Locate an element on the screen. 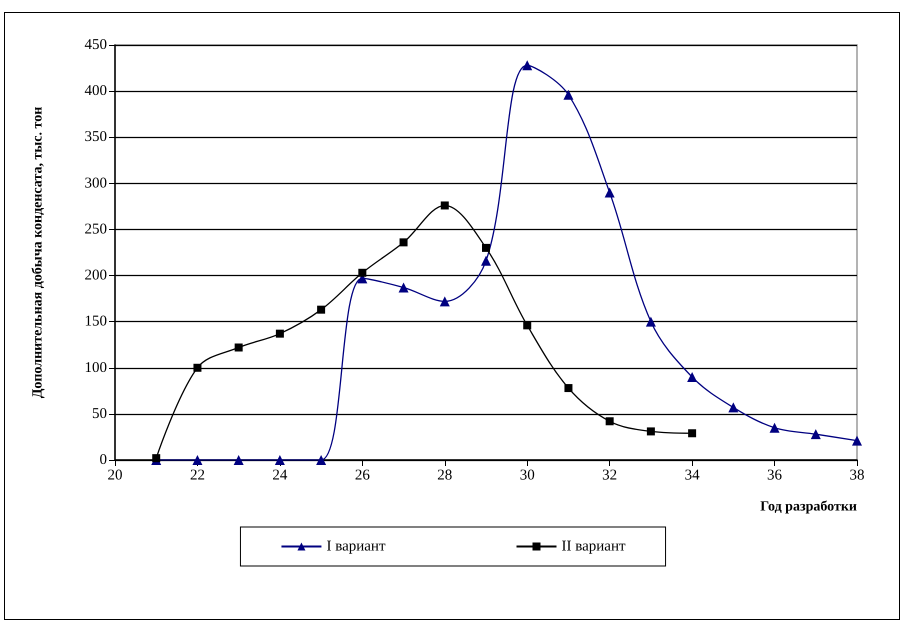  y-tick-label: 50 is located at coordinates (99, 414).